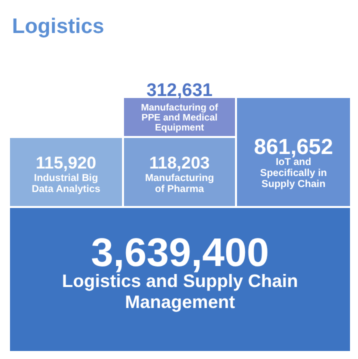 The width and height of the screenshot is (358, 359). What do you see at coordinates (293, 173) in the screenshot?
I see `category-label: IoT and Specifically in Supply Chain` at bounding box center [293, 173].